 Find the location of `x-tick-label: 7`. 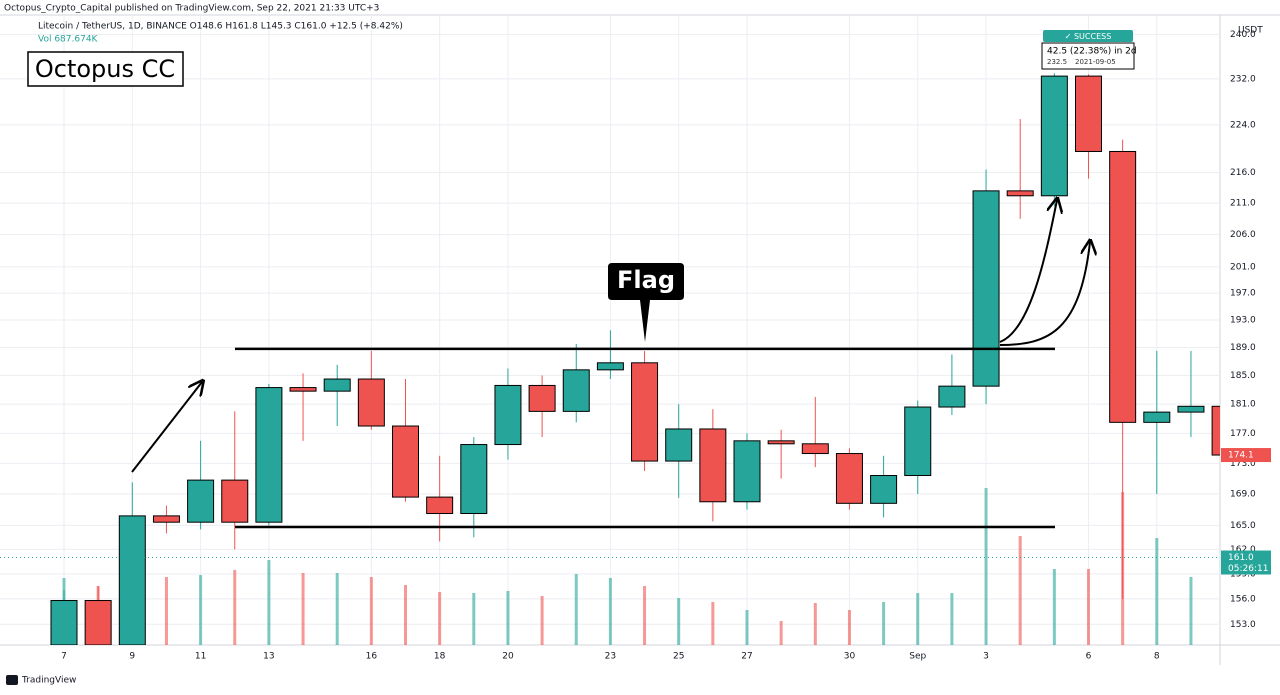

x-tick-label: 7 is located at coordinates (64, 657).